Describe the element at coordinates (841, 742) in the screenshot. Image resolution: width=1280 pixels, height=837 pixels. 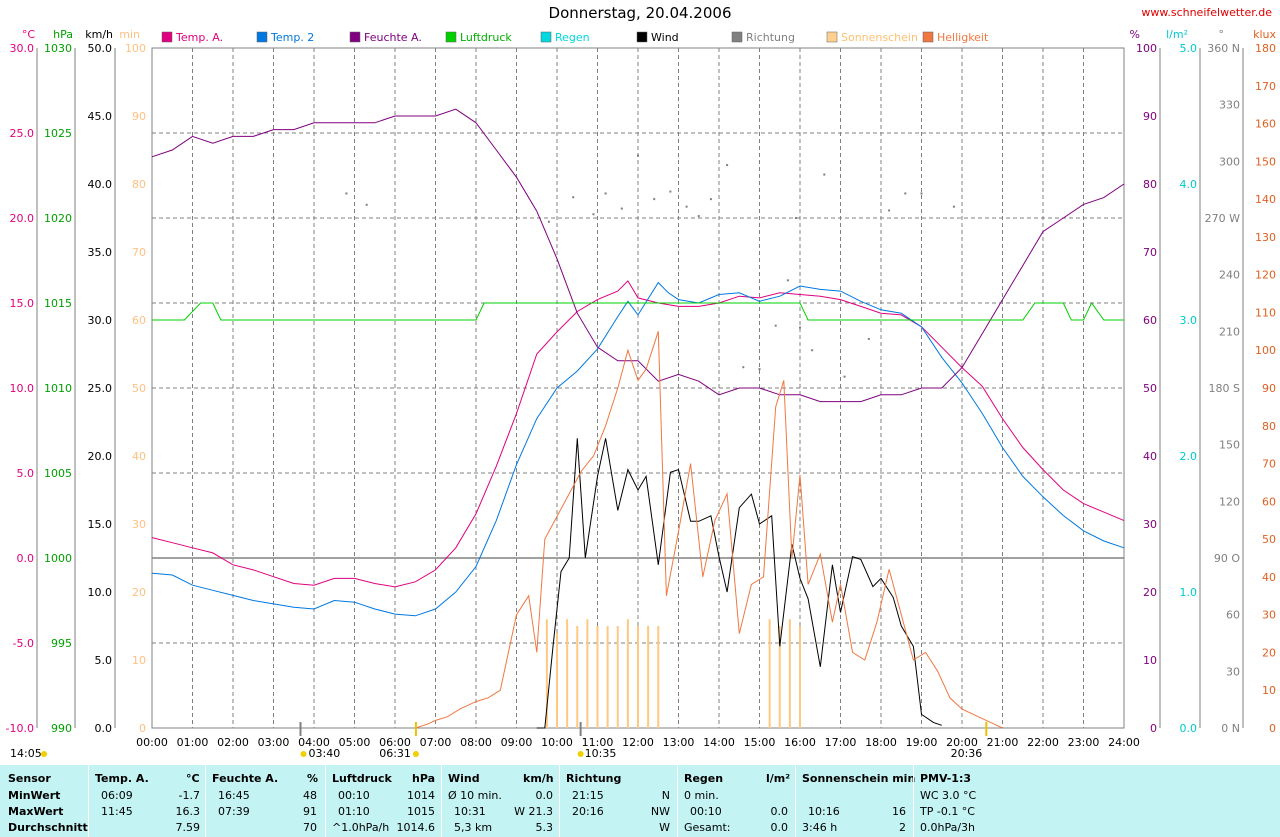
I see `time-tick-label: 17:00` at that location.